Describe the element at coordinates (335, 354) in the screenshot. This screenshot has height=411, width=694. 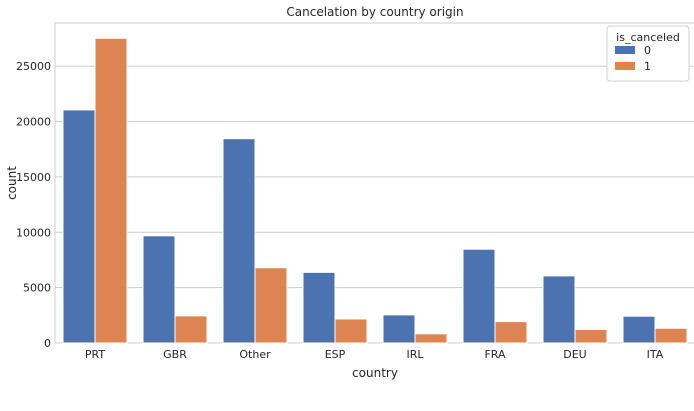
I see `x-tick-label: ESP` at that location.